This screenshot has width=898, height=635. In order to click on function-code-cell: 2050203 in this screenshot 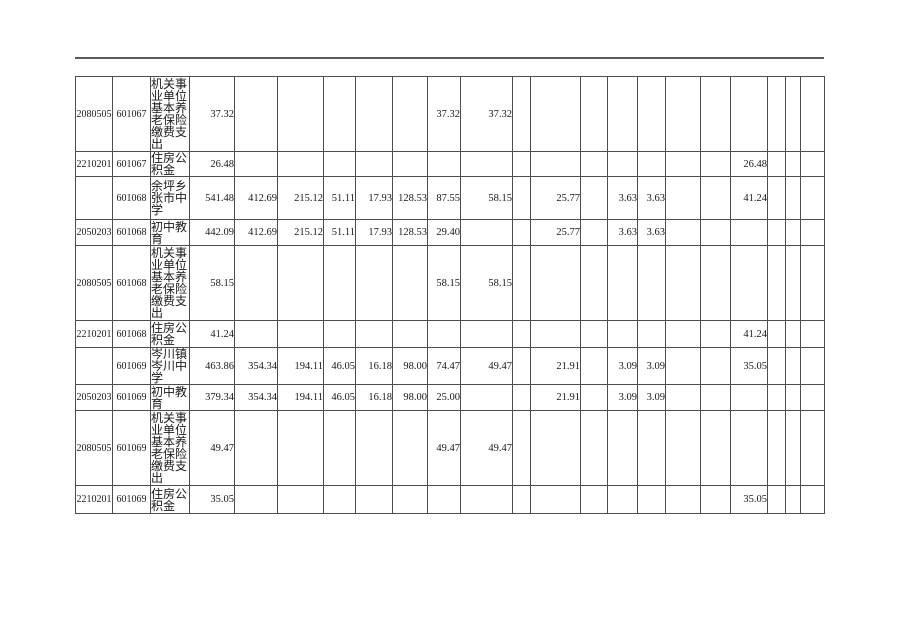, I will do `click(94, 397)`.